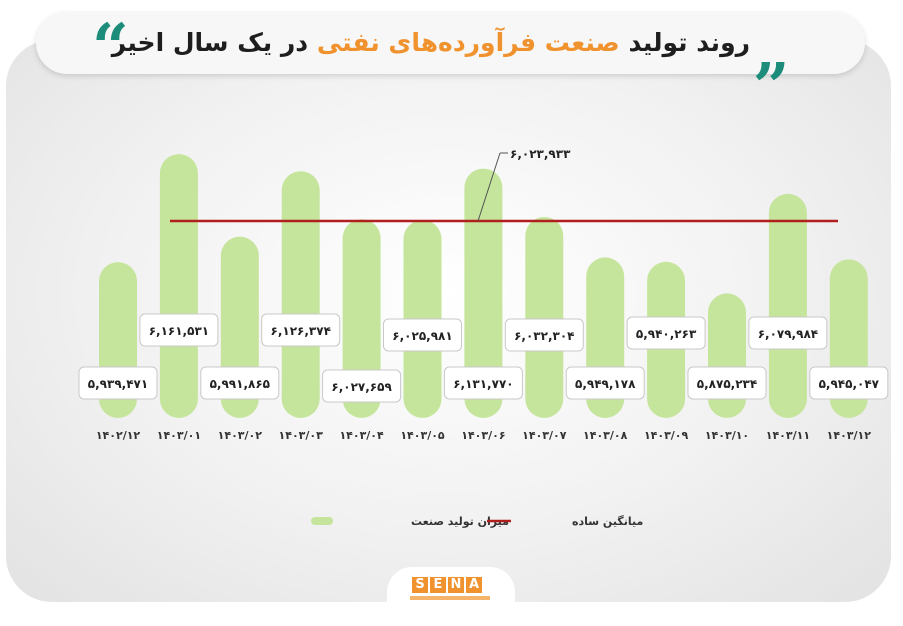 The height and width of the screenshot is (626, 903). I want to click on svg-text: ۵,۸۷۵,۲۳۴, so click(727, 384).